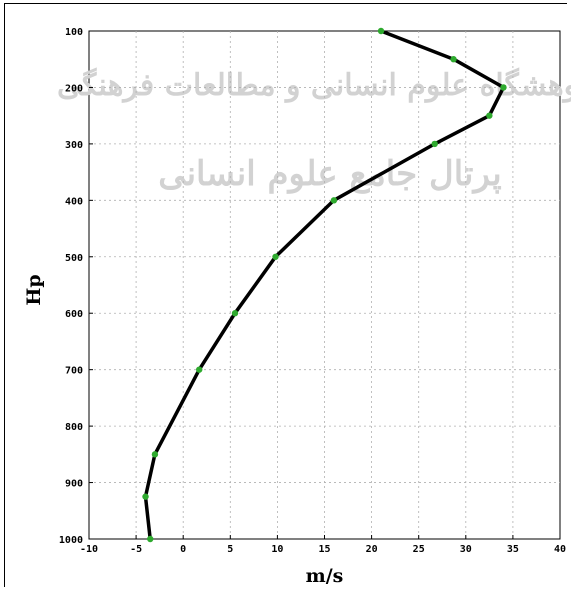  What do you see at coordinates (325, 576) in the screenshot?
I see `x-axis-title: m/s` at bounding box center [325, 576].